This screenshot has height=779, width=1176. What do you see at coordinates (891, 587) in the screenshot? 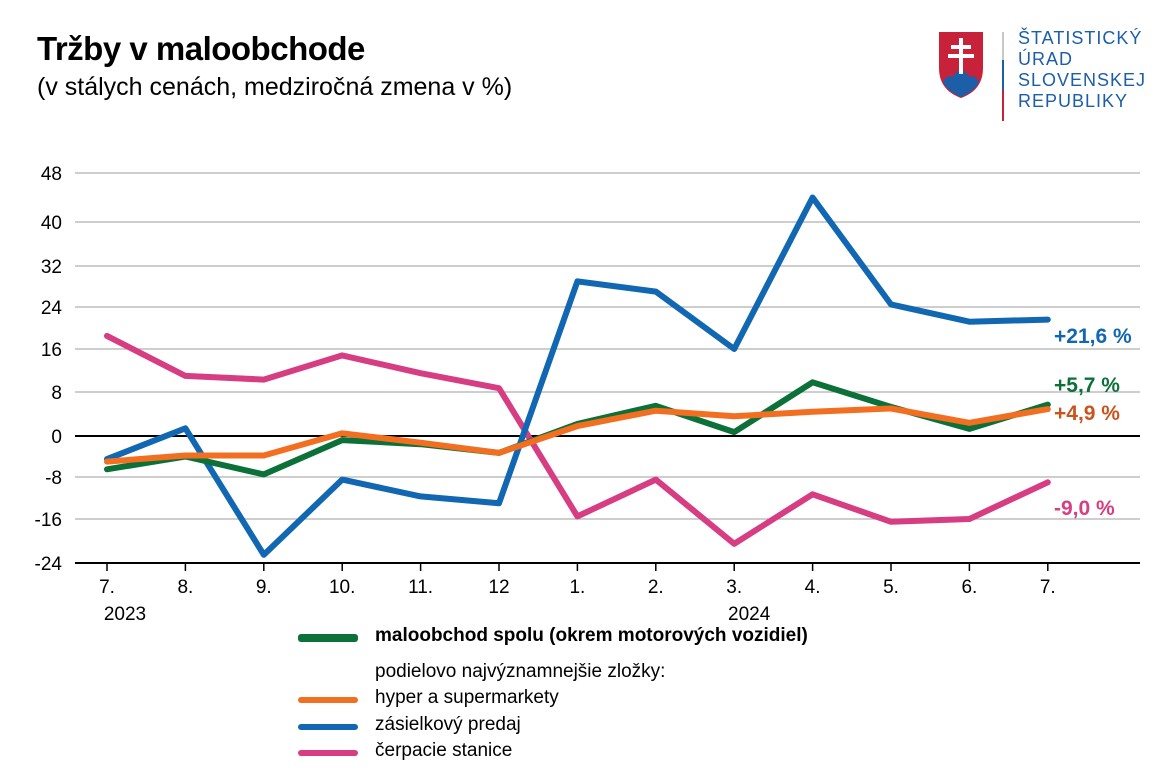
I see `x-tick-label: 5.` at bounding box center [891, 587].